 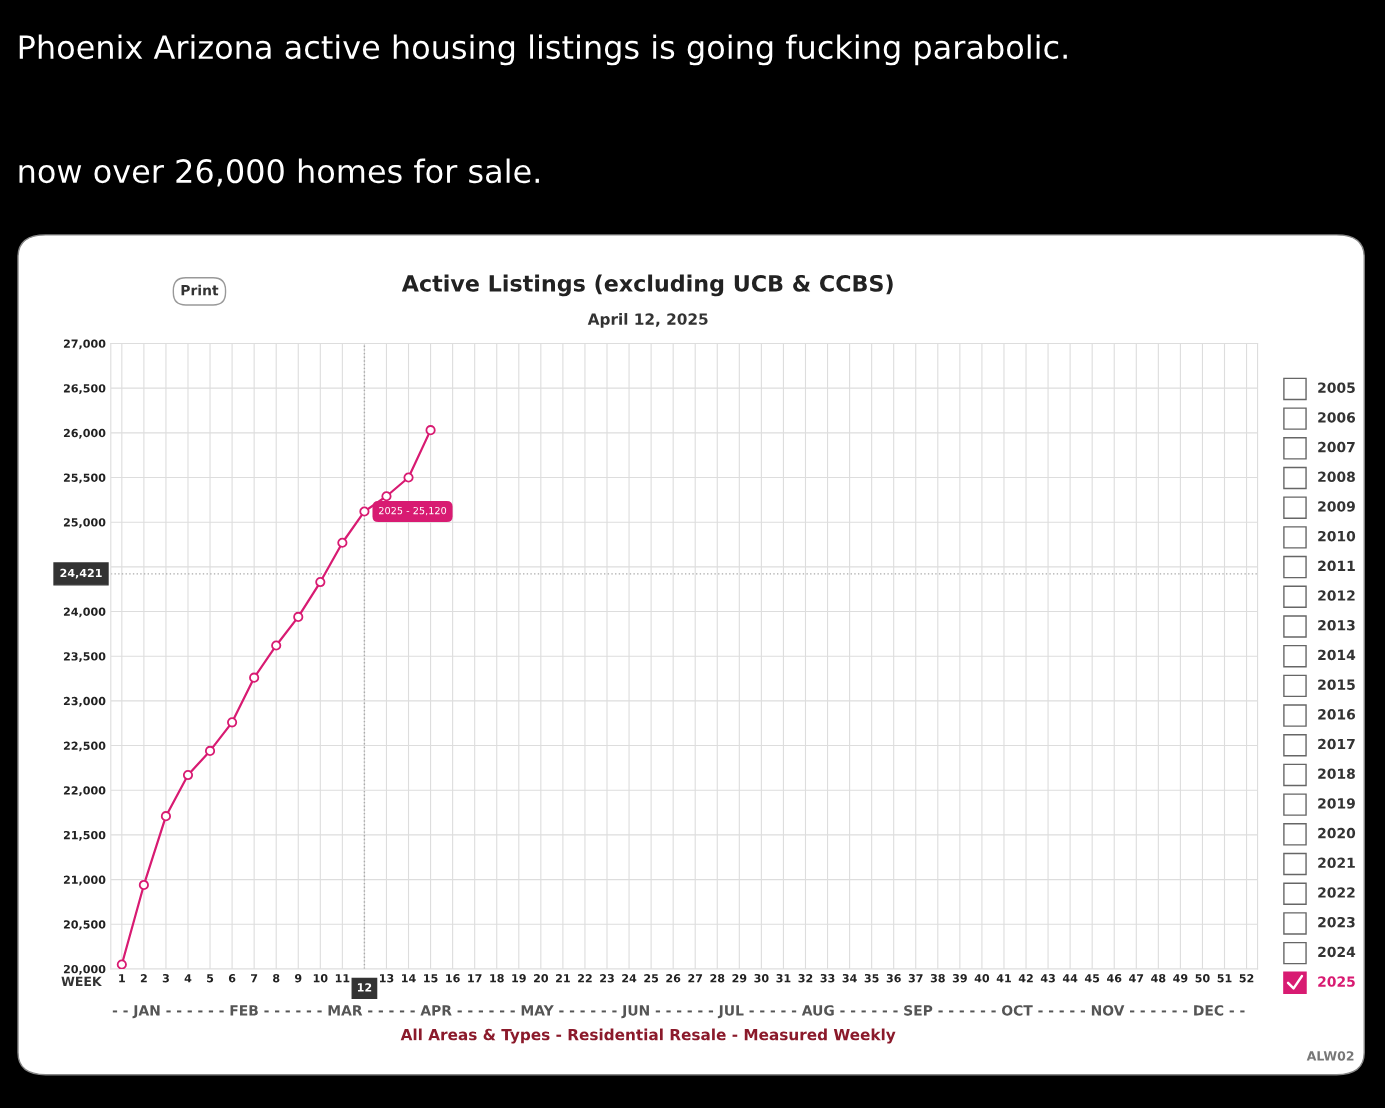 What do you see at coordinates (959, 978) in the screenshot?
I see `x-tick-label: 39` at bounding box center [959, 978].